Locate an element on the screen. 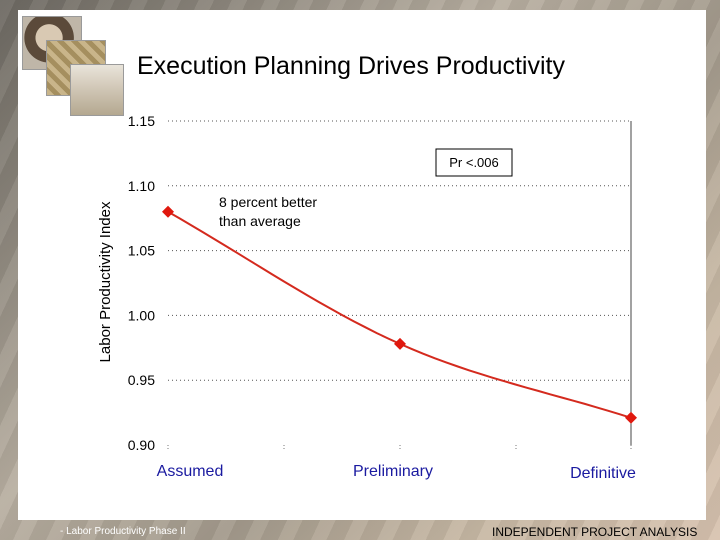 This screenshot has height=540, width=720. callout-line-1: 8 percent better is located at coordinates (268, 202).